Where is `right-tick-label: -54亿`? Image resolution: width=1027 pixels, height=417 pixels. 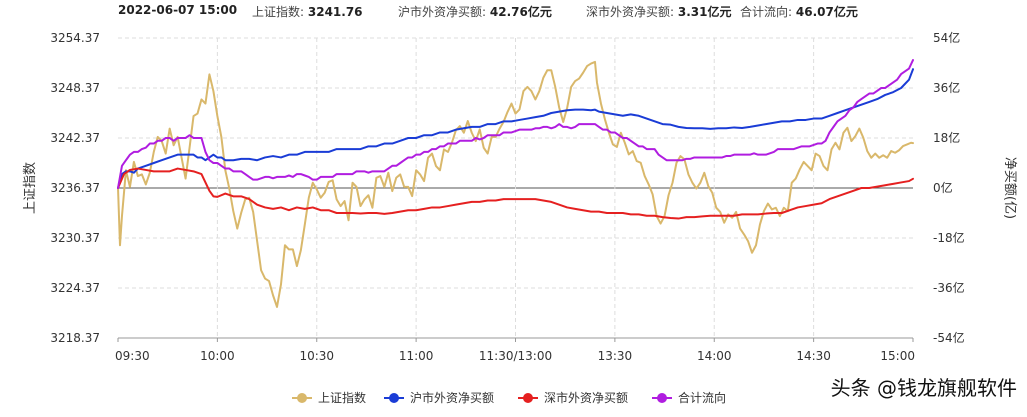
right-tick-label: -54亿 is located at coordinates (949, 337).